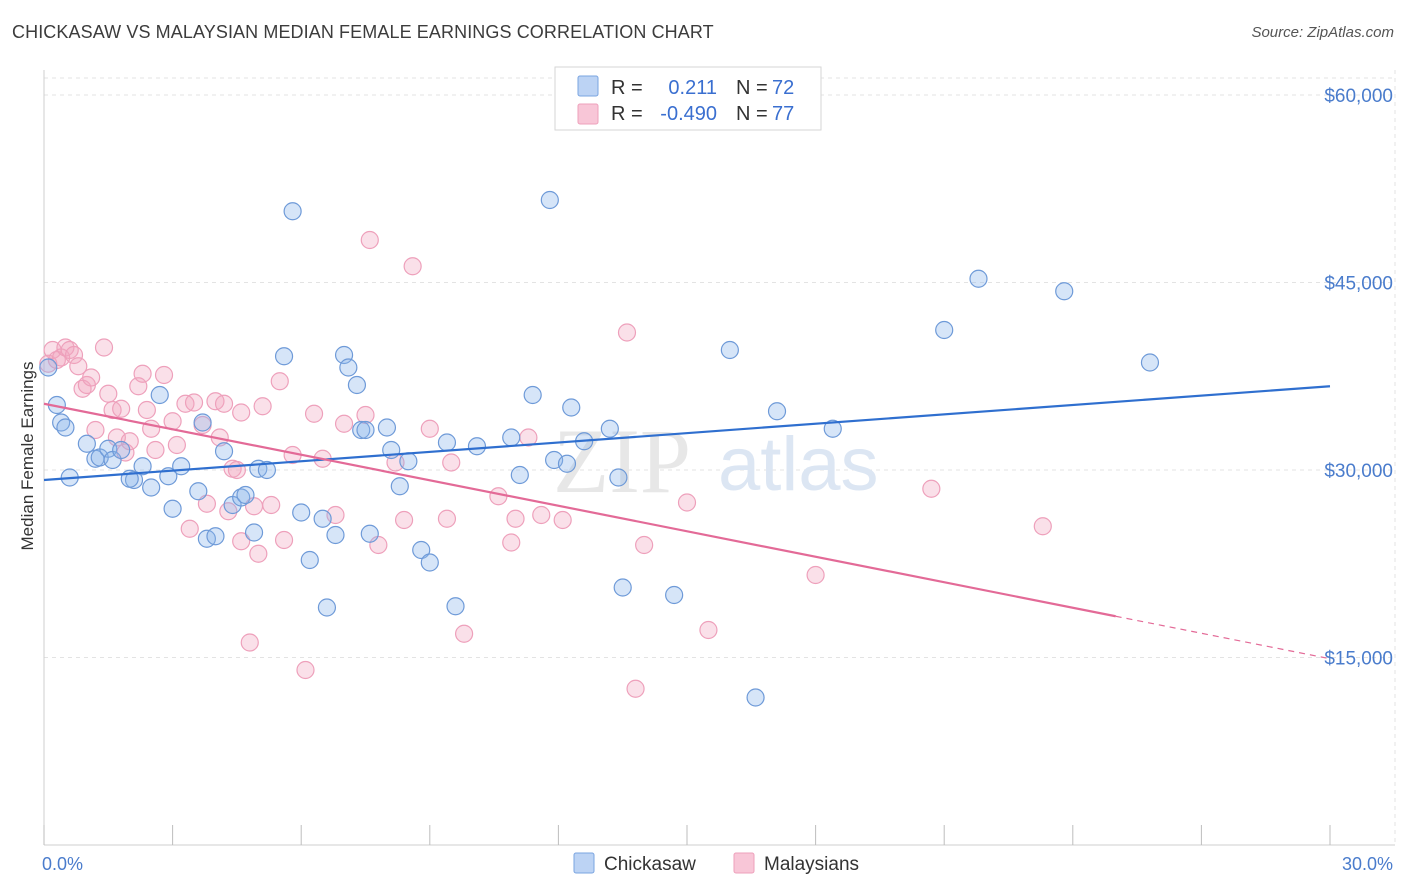 This screenshot has width=1406, height=892. Describe the element at coordinates (627, 114) in the screenshot. I see `legend-r-label-2: R =` at that location.